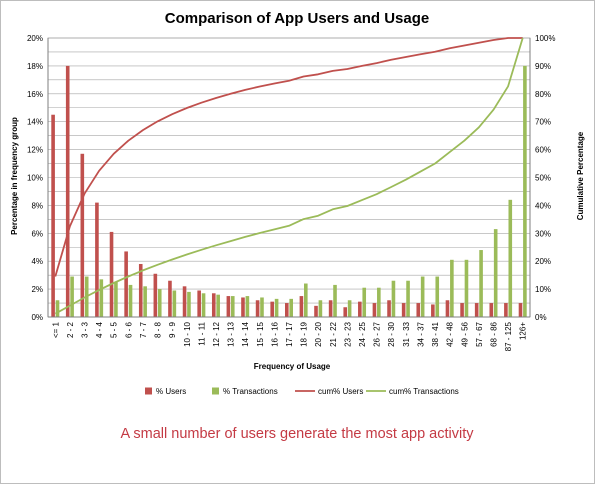 The image size is (595, 484). What do you see at coordinates (35, 122) in the screenshot?
I see `y-tick-label: 14%` at bounding box center [35, 122].